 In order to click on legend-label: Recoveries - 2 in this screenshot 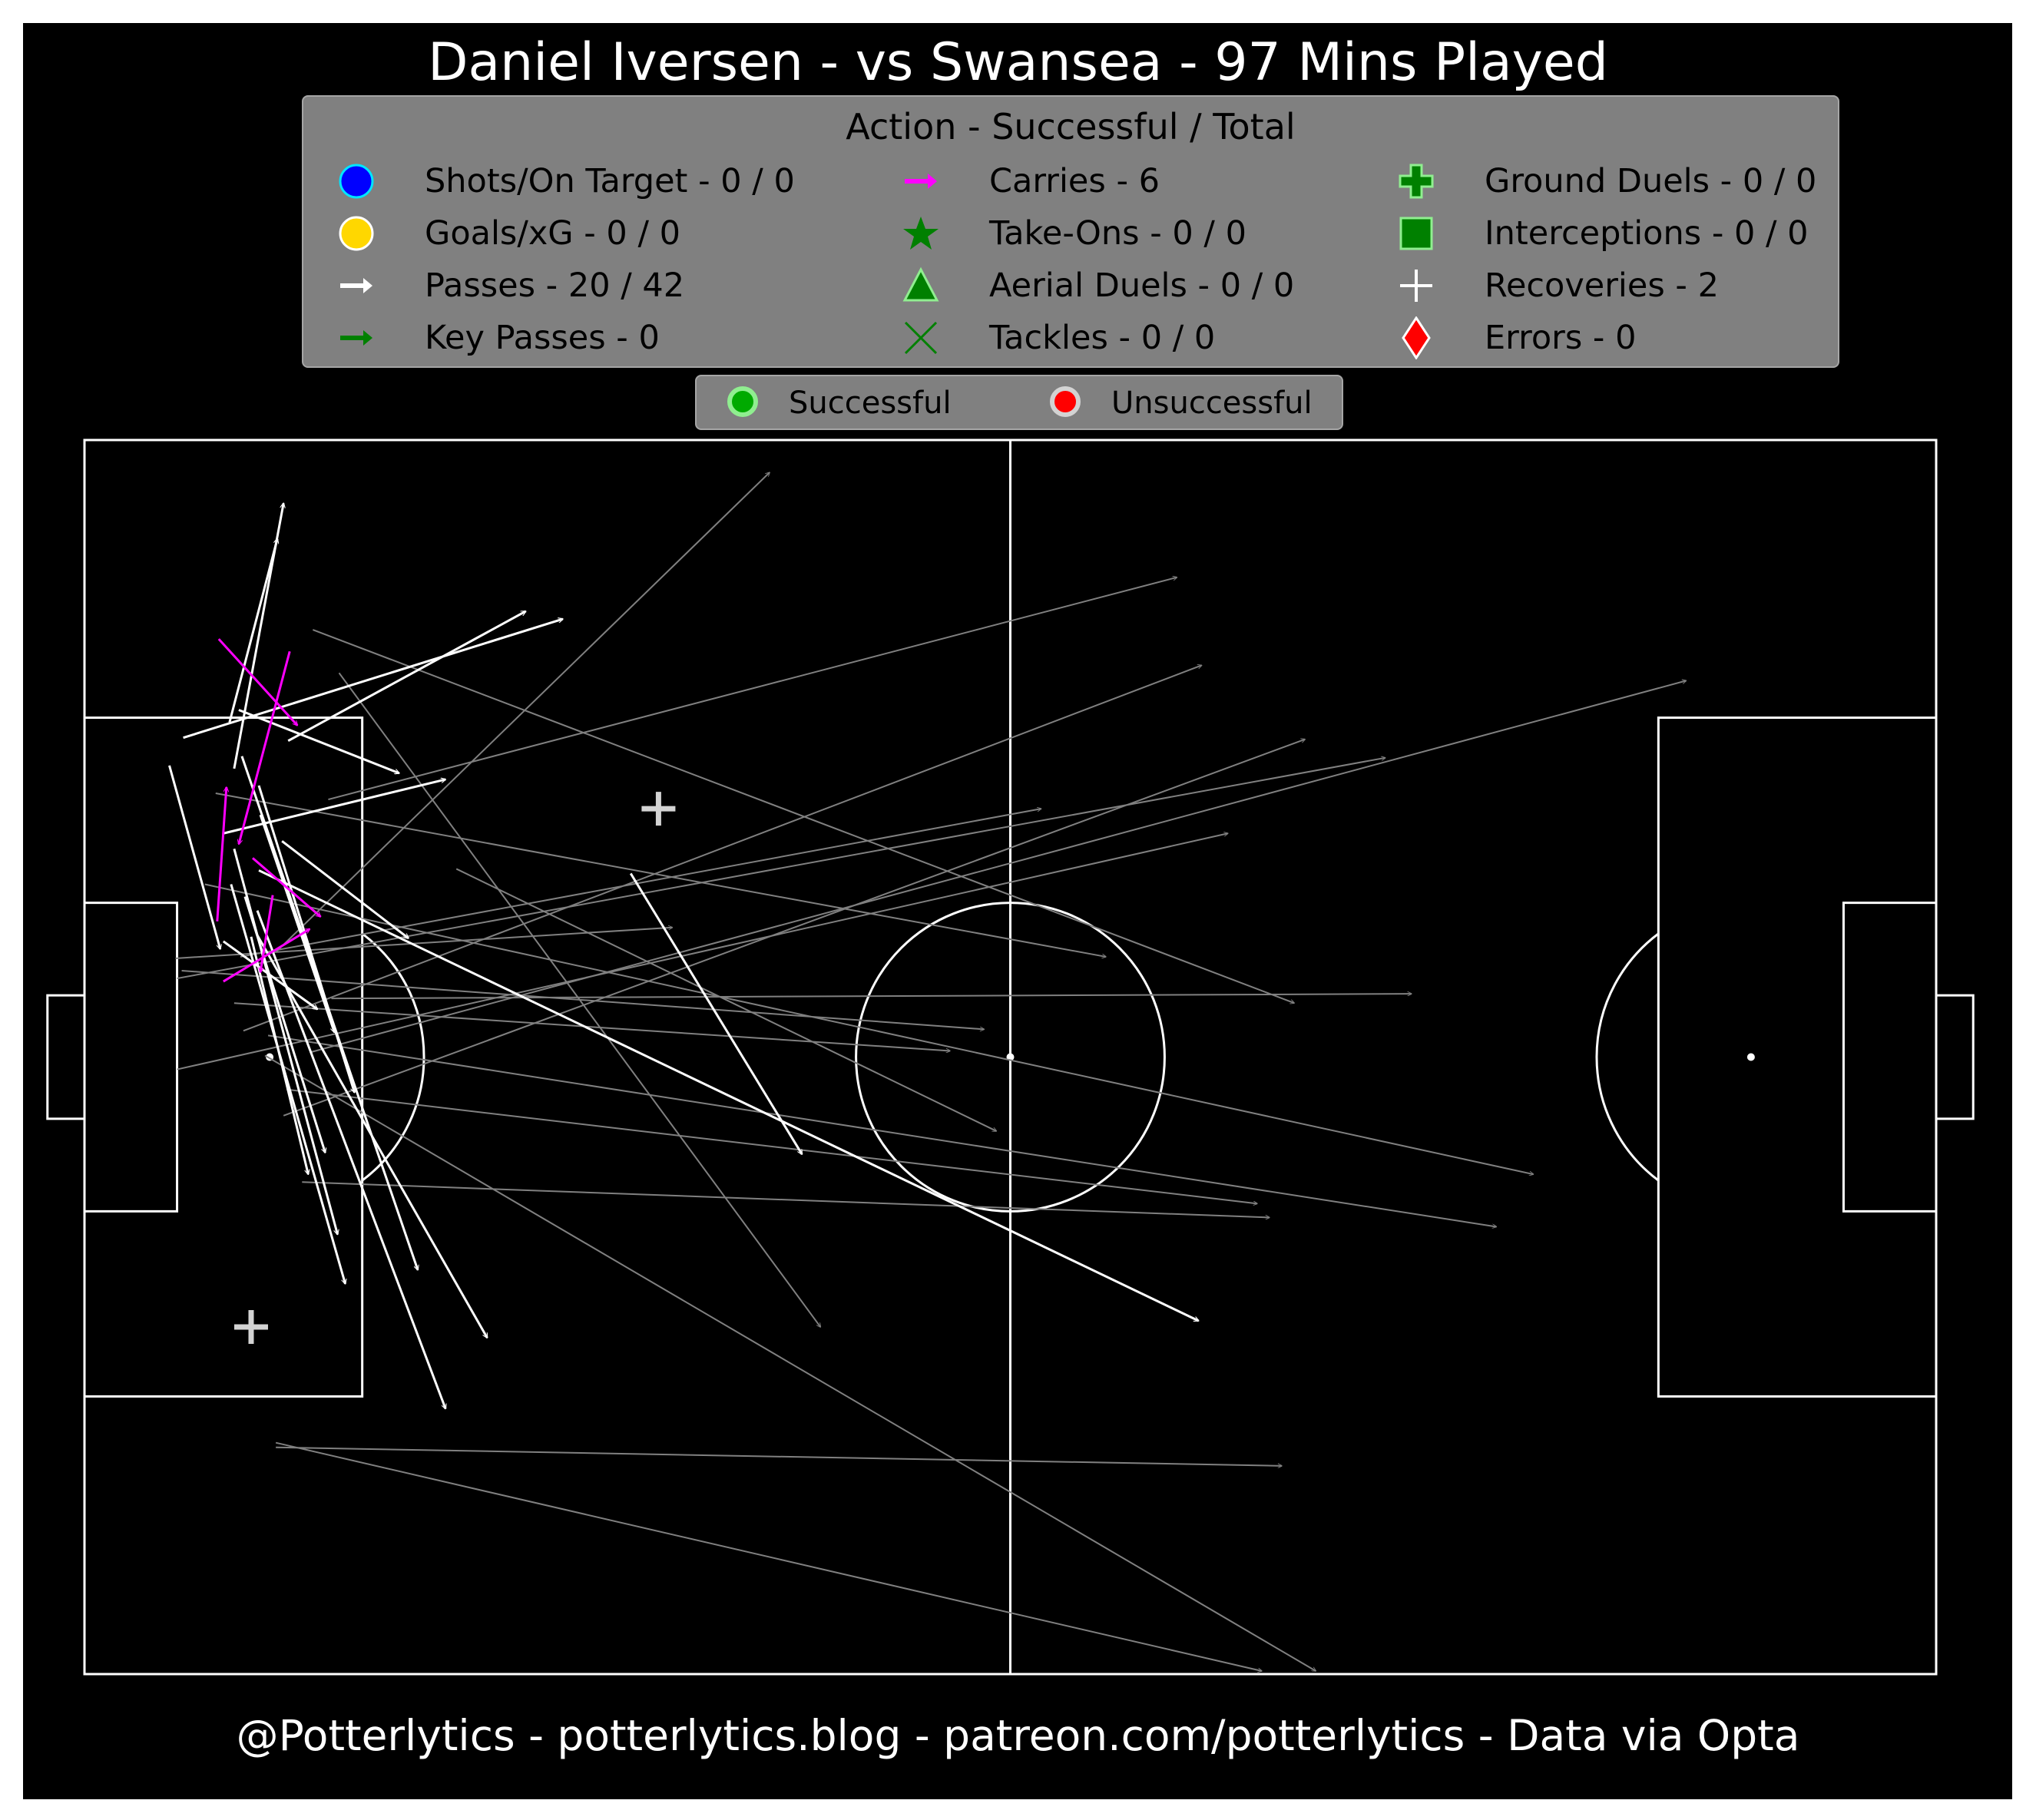, I will do `click(1602, 285)`.